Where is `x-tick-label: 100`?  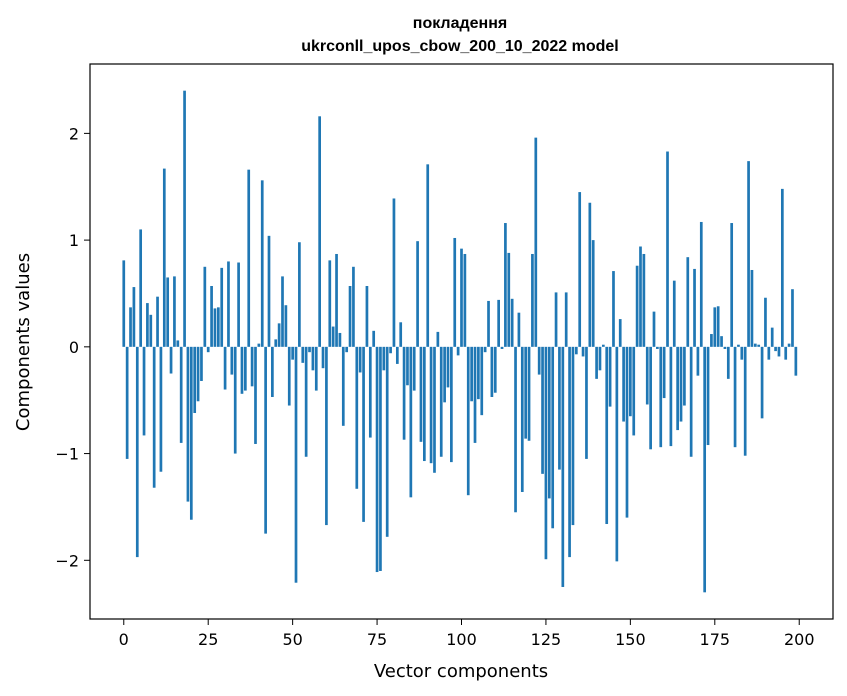
x-tick-label: 100 is located at coordinates (461, 639).